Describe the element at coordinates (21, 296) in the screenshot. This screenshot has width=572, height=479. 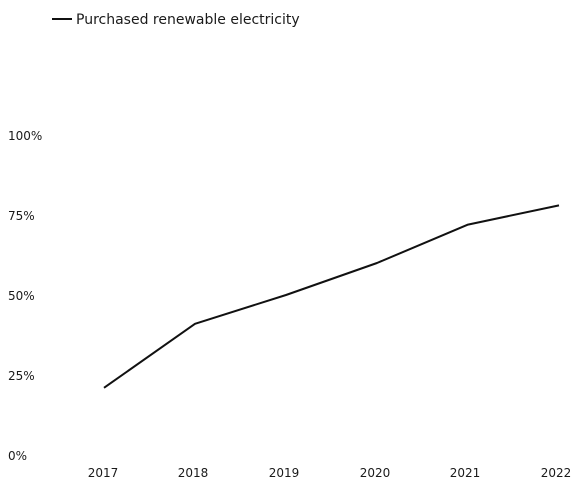
I see `y-tick-label: 50%` at that location.